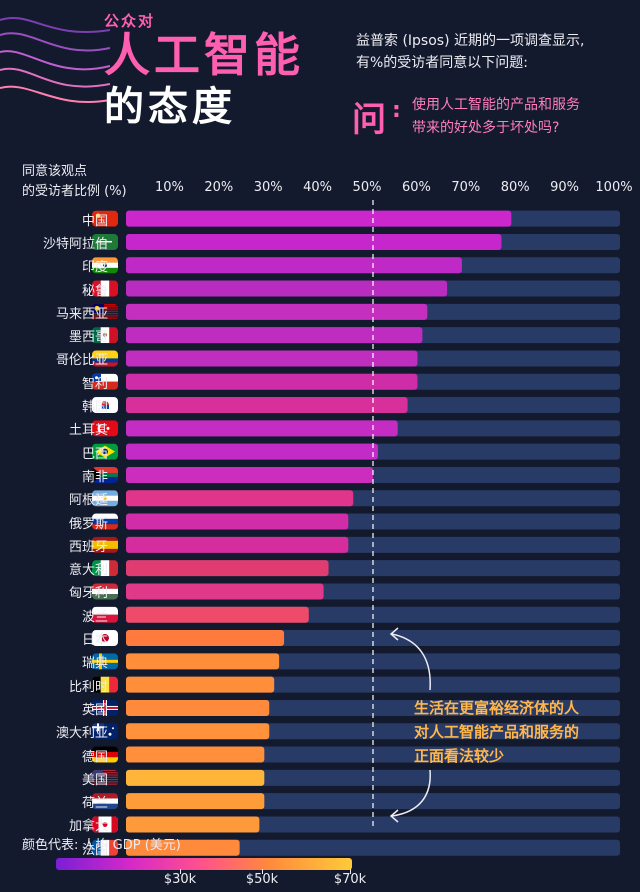 The image size is (640, 892). I want to click on country-label: 匈牙利, so click(88, 594).